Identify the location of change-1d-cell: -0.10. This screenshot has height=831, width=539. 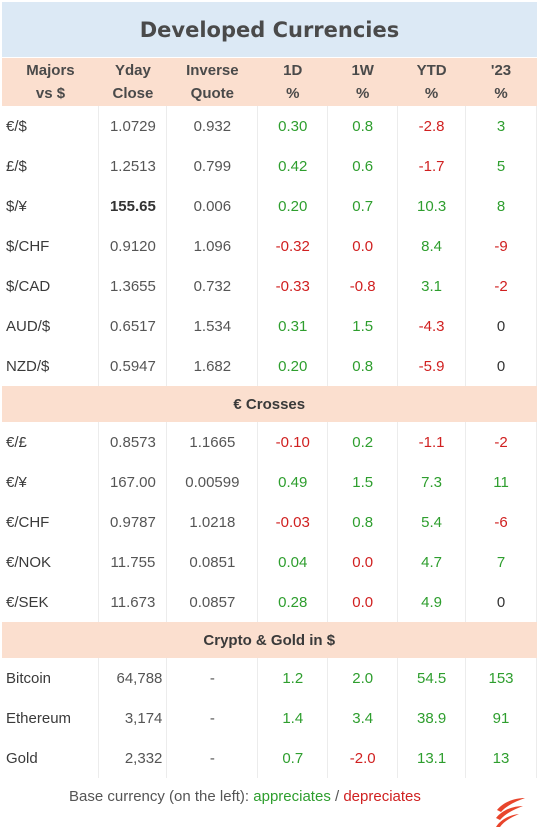
(293, 442).